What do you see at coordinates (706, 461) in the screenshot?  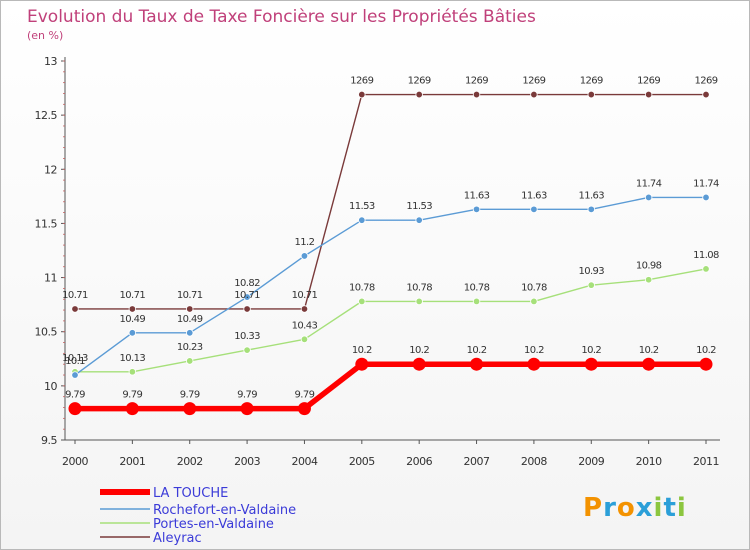 I see `x-tick-label: 2011` at bounding box center [706, 461].